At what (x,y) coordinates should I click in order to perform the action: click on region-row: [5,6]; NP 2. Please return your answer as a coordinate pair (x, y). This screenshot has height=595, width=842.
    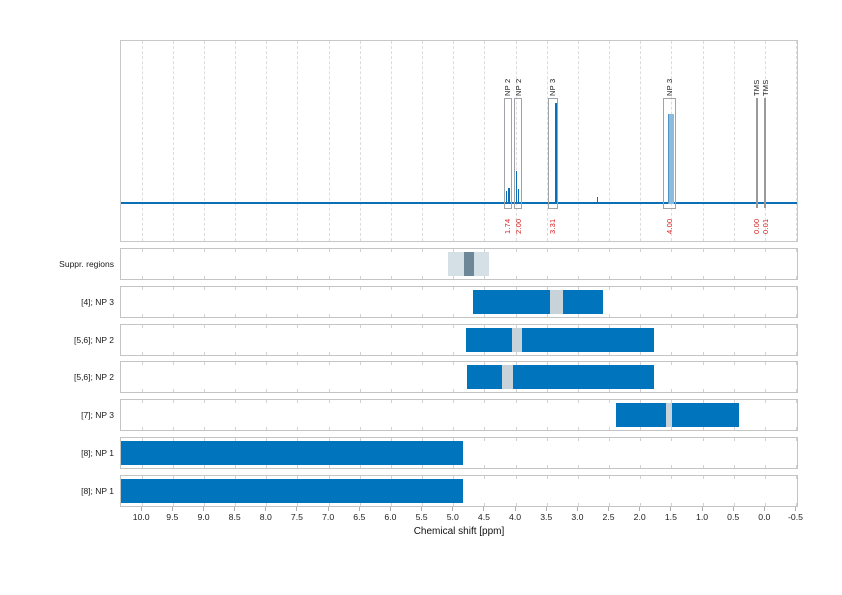
    Looking at the image, I should click on (436, 339).